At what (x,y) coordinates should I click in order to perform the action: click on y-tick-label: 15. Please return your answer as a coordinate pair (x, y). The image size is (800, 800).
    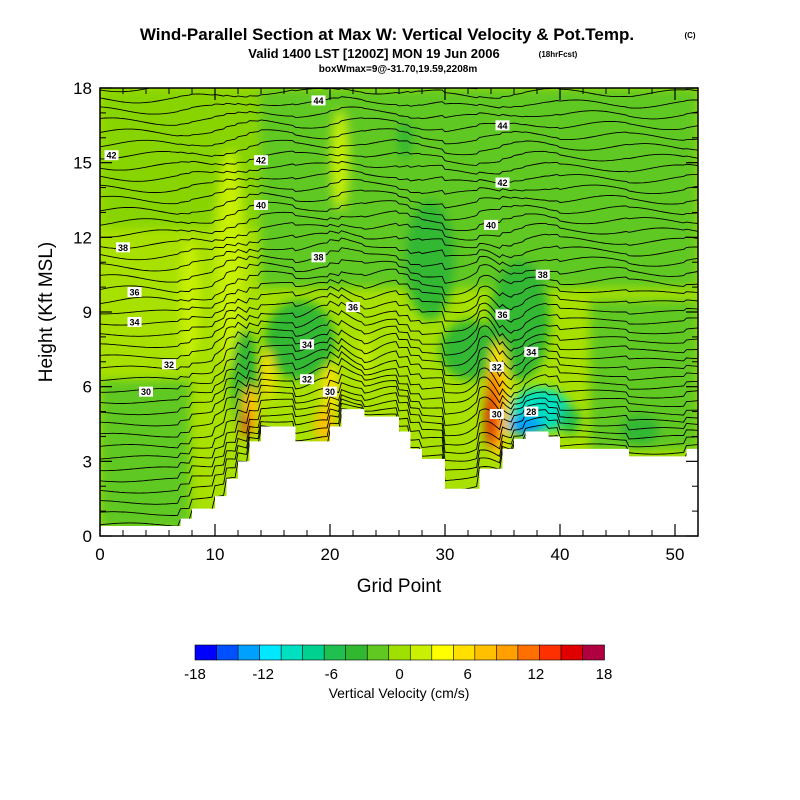
    Looking at the image, I should click on (82, 163).